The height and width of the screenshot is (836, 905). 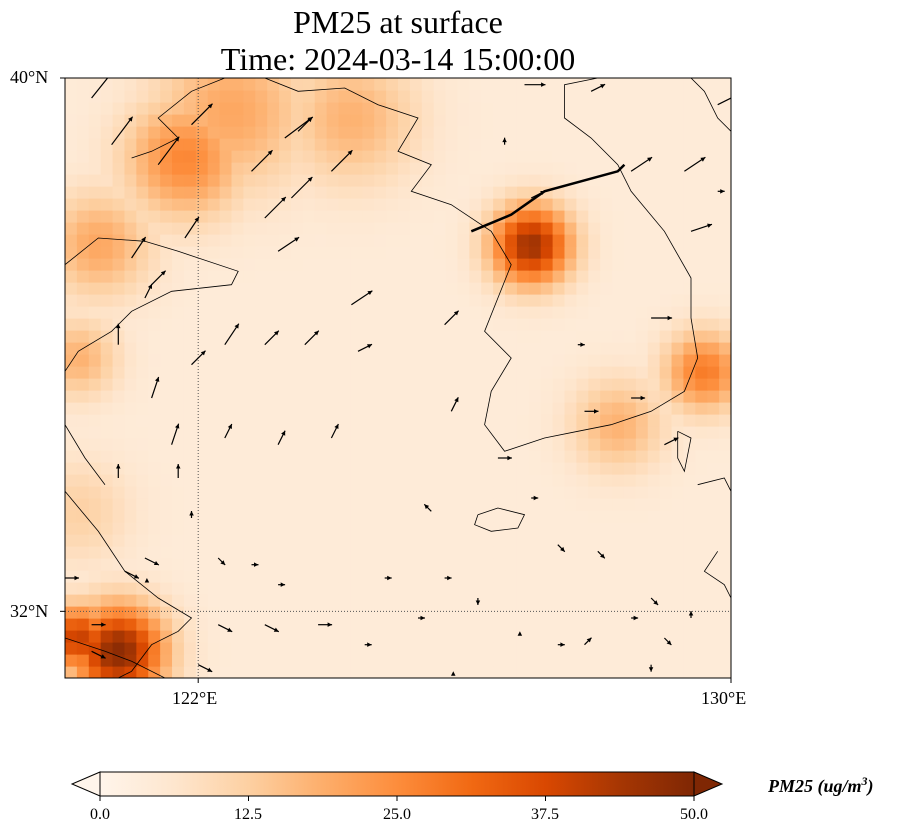 What do you see at coordinates (397, 784) in the screenshot?
I see `colorbar-gradient` at bounding box center [397, 784].